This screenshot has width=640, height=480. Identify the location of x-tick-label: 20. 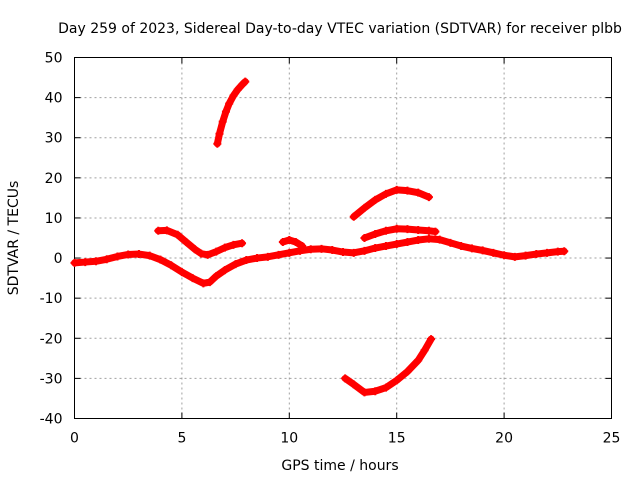
(504, 439).